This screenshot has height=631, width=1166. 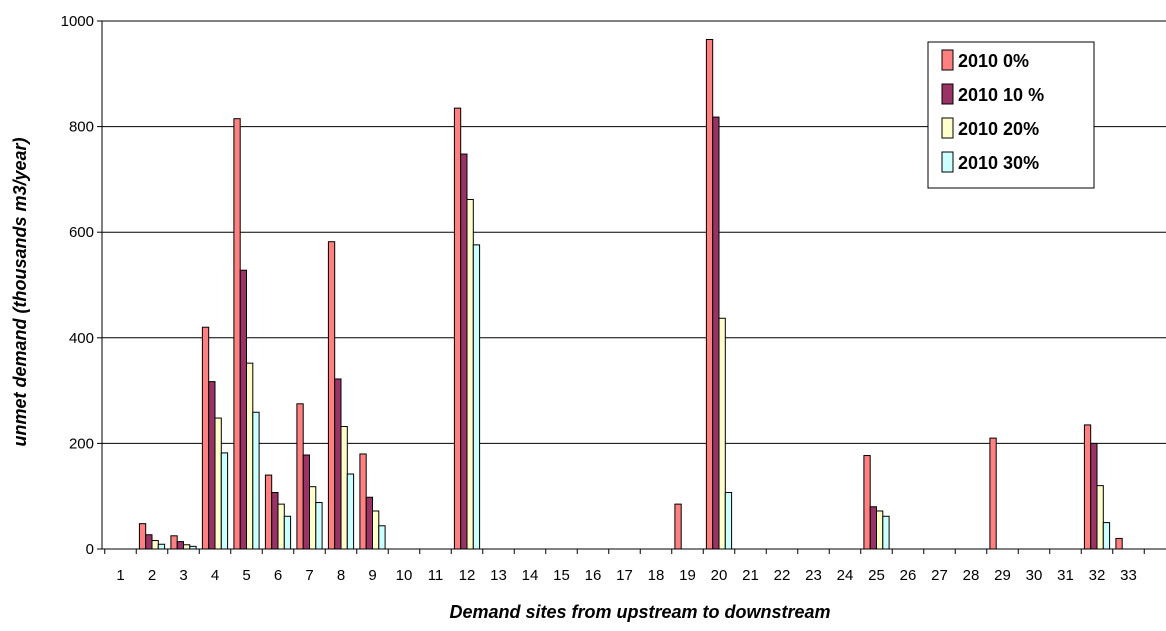 I want to click on legend-label: 2010 30%, so click(x=998, y=163).